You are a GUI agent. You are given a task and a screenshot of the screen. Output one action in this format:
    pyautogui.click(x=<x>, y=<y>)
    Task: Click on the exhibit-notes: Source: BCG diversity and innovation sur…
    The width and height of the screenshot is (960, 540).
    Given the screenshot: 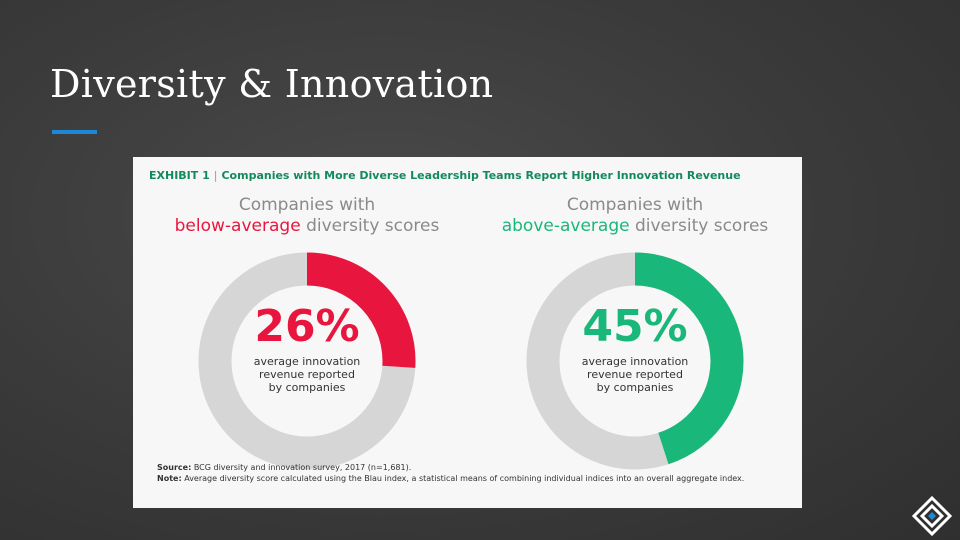 What is the action you would take?
    pyautogui.click(x=467, y=473)
    